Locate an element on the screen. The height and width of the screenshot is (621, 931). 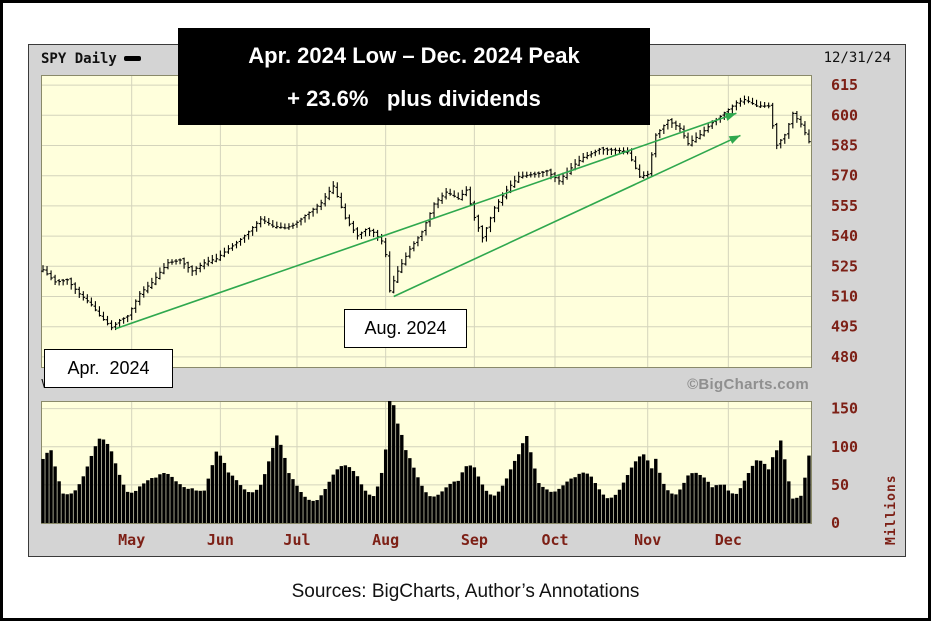
chart-header: SPY Daily 12/31/24 is located at coordinates (467, 60).